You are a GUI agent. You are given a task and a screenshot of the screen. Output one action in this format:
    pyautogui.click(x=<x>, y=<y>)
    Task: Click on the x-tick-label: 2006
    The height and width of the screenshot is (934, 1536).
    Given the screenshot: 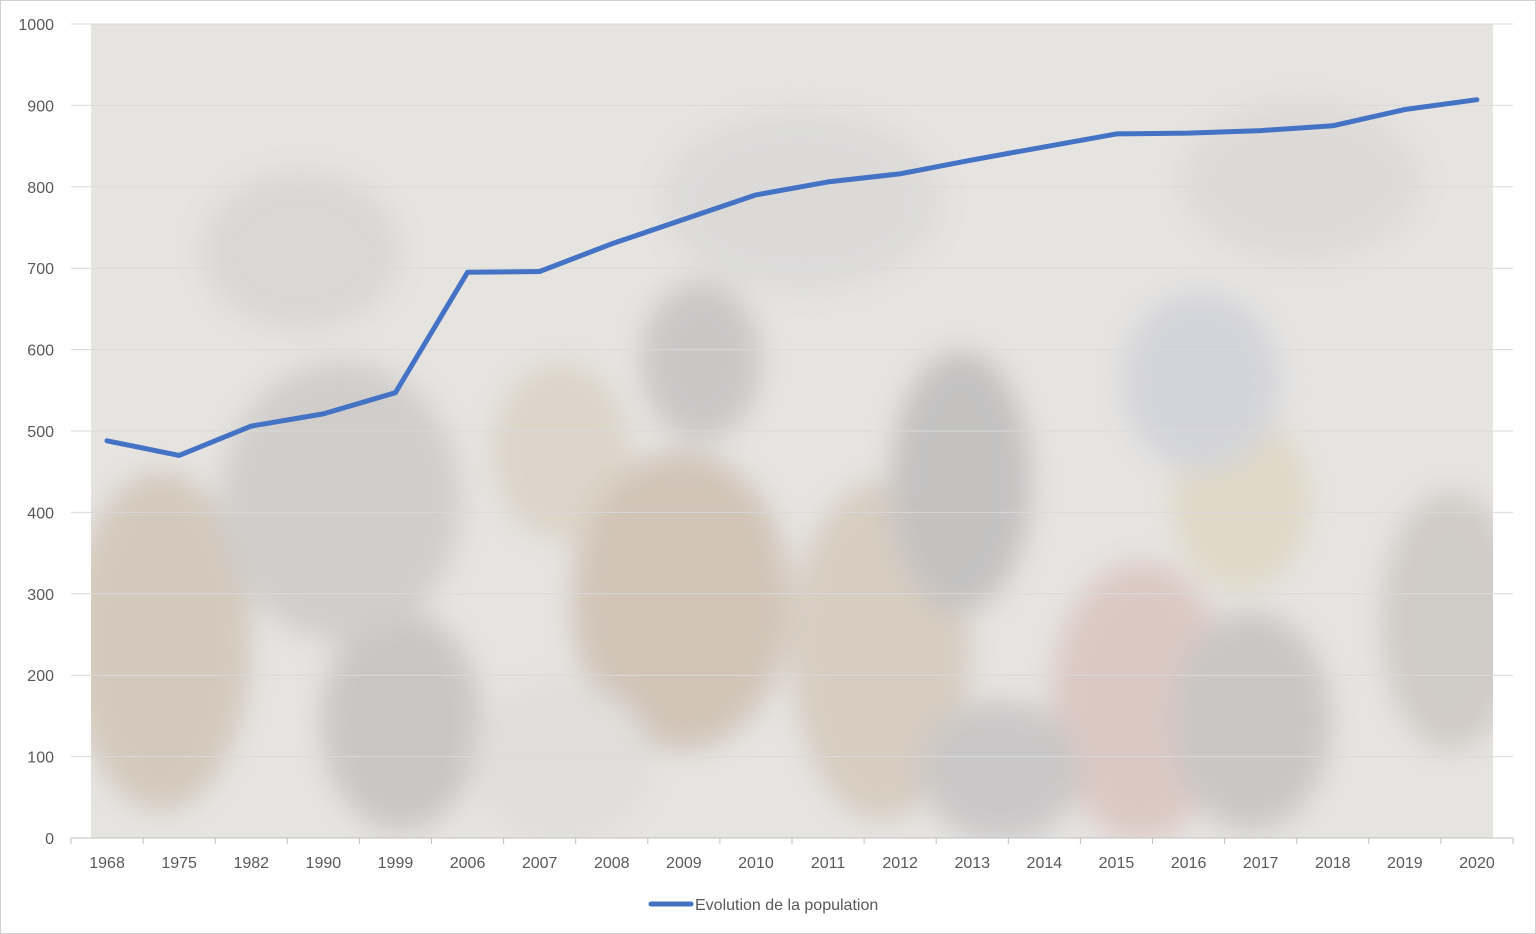 What is the action you would take?
    pyautogui.click(x=468, y=863)
    